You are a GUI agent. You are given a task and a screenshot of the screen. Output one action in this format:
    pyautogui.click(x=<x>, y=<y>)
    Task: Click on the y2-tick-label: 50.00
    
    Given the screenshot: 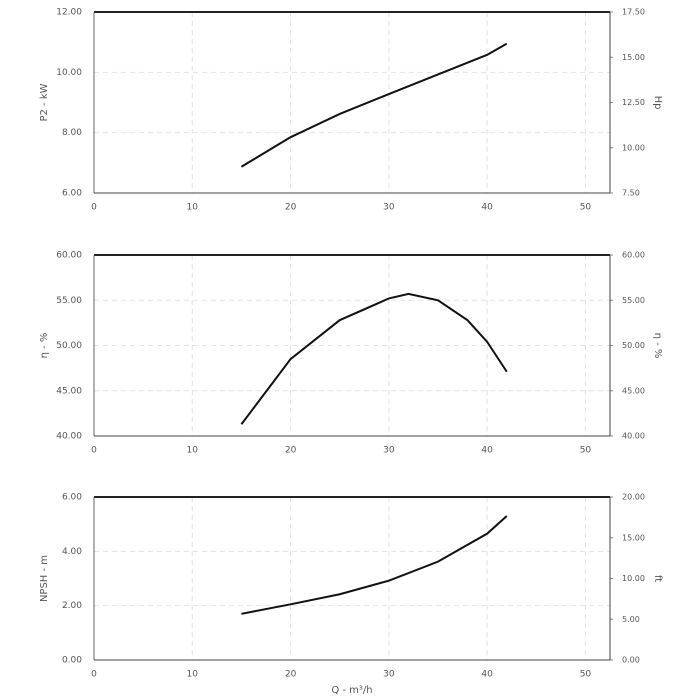 What is the action you would take?
    pyautogui.click(x=633, y=345)
    